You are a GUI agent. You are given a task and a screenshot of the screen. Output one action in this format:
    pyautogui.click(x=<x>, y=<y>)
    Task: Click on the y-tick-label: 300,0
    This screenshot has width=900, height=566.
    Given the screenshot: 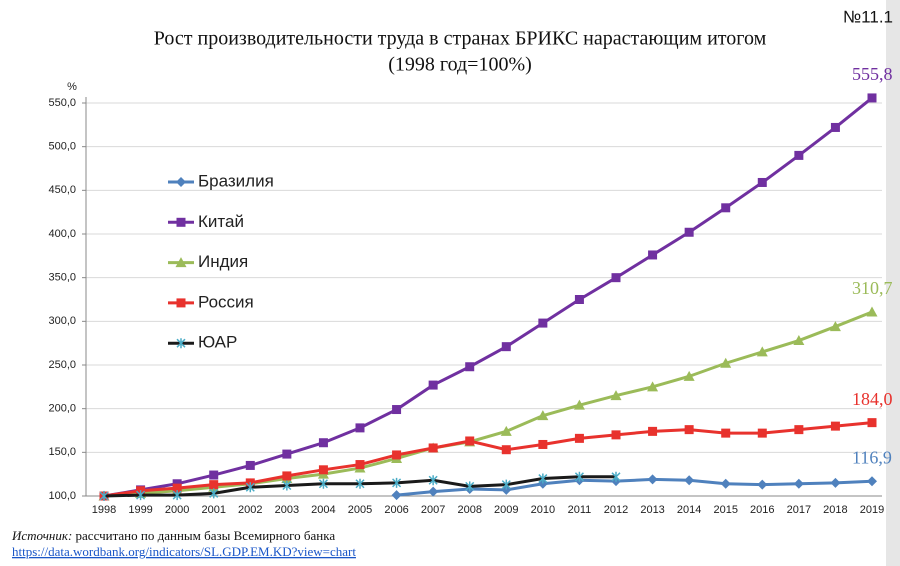 What is the action you would take?
    pyautogui.click(x=62, y=321)
    